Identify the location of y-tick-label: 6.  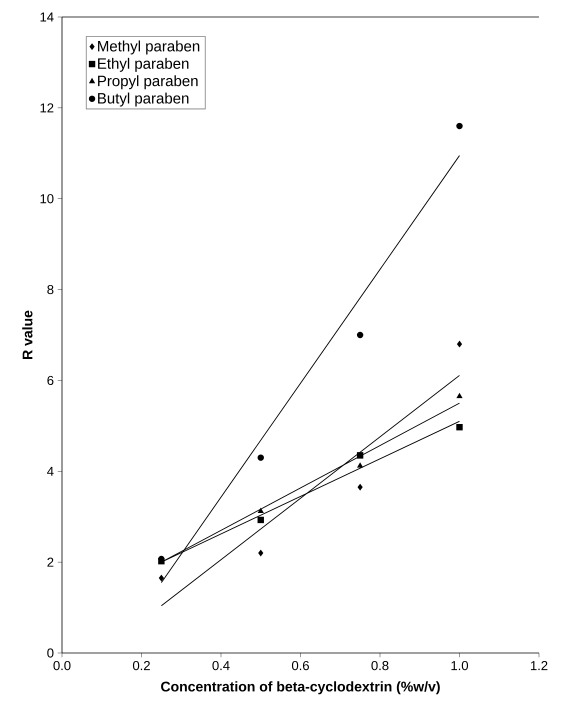
(50, 381).